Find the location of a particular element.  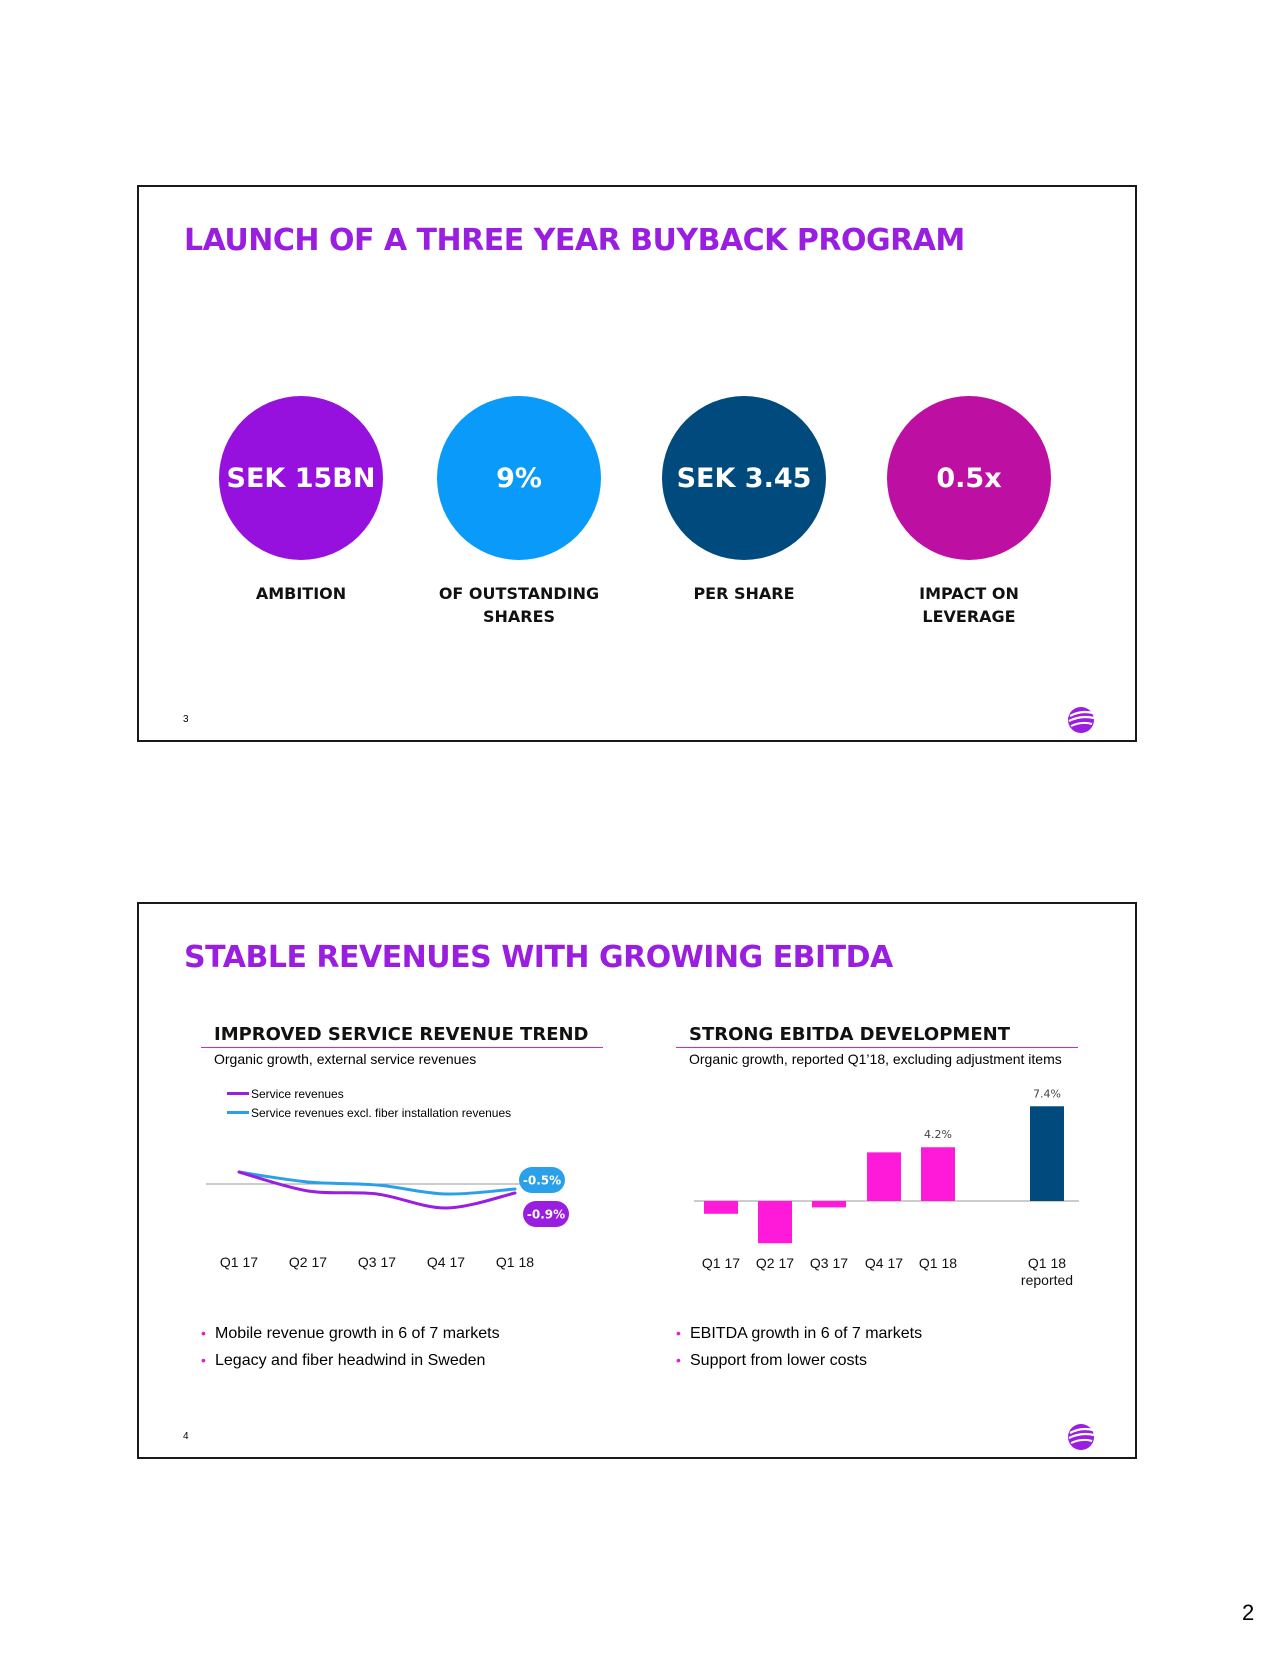

slide-number: 4 is located at coordinates (186, 1436).